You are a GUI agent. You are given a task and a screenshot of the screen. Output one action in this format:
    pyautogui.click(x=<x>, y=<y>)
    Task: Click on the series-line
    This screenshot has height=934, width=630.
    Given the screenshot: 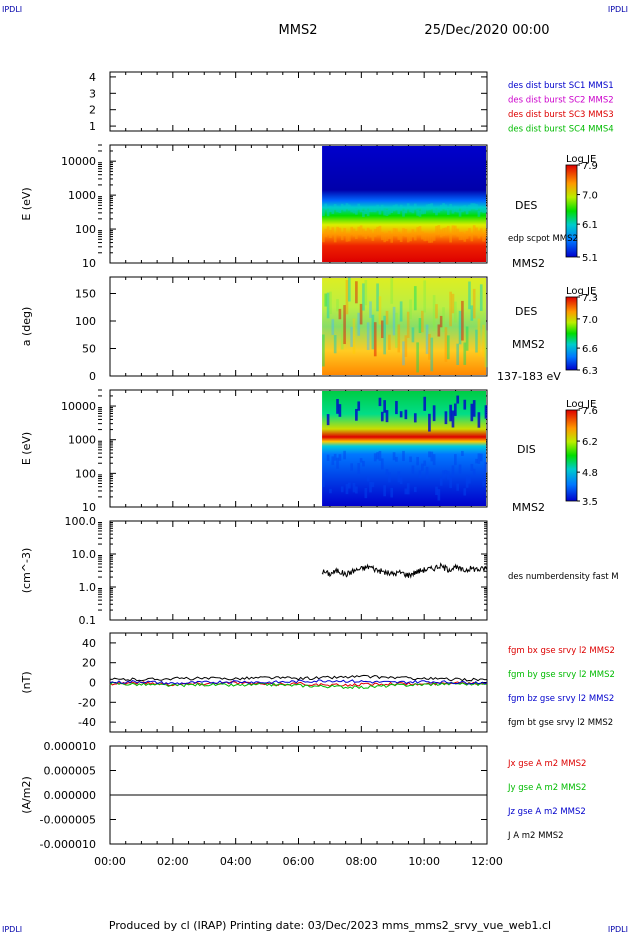 What is the action you would take?
    pyautogui.click(x=404, y=570)
    